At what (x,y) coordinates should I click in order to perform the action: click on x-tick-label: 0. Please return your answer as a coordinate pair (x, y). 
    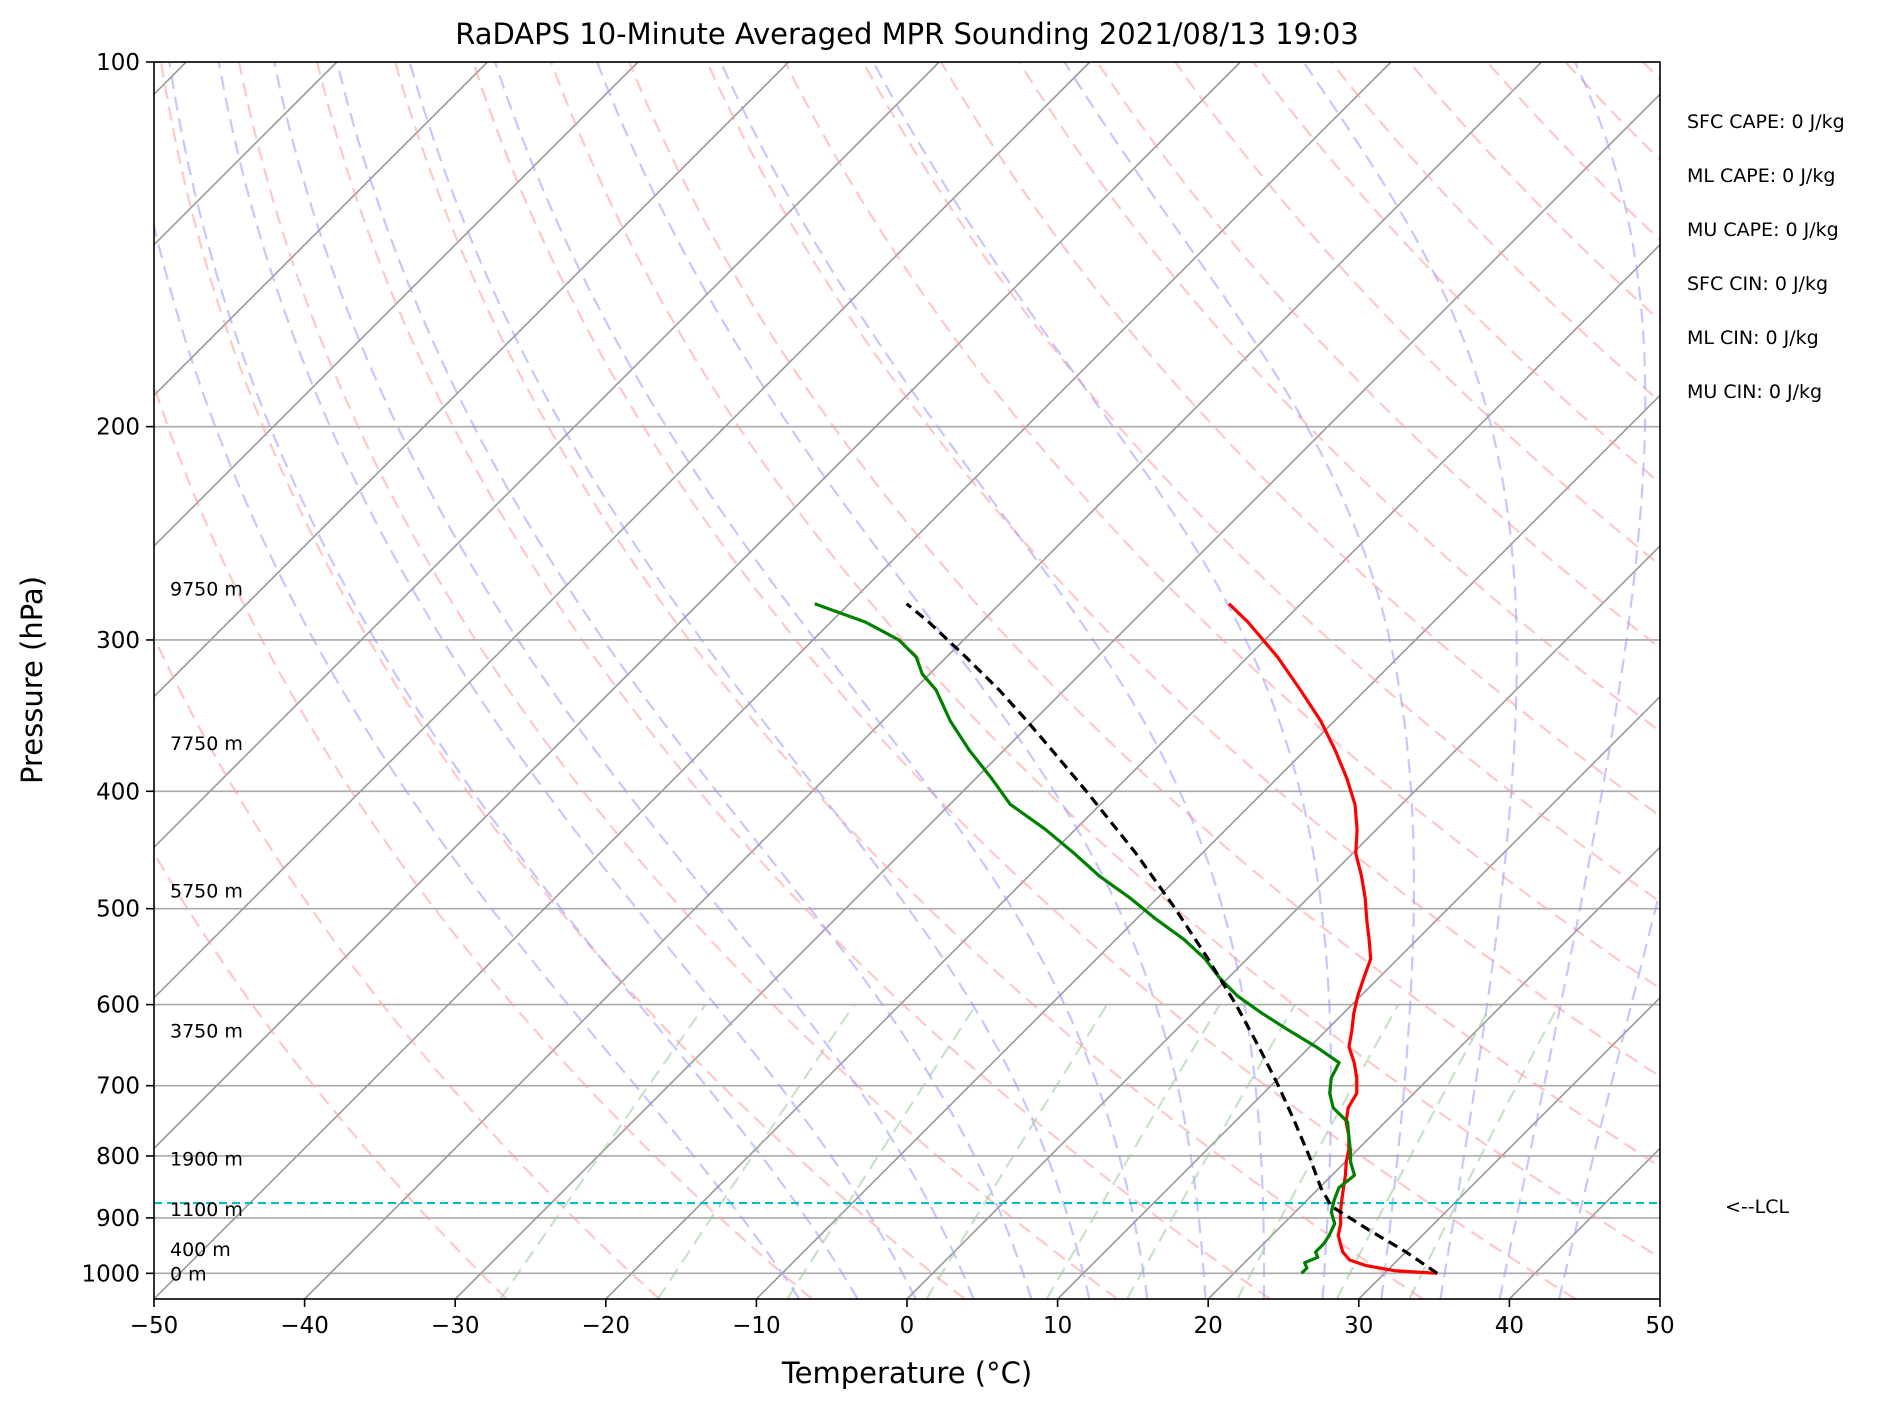
    Looking at the image, I should click on (907, 1326).